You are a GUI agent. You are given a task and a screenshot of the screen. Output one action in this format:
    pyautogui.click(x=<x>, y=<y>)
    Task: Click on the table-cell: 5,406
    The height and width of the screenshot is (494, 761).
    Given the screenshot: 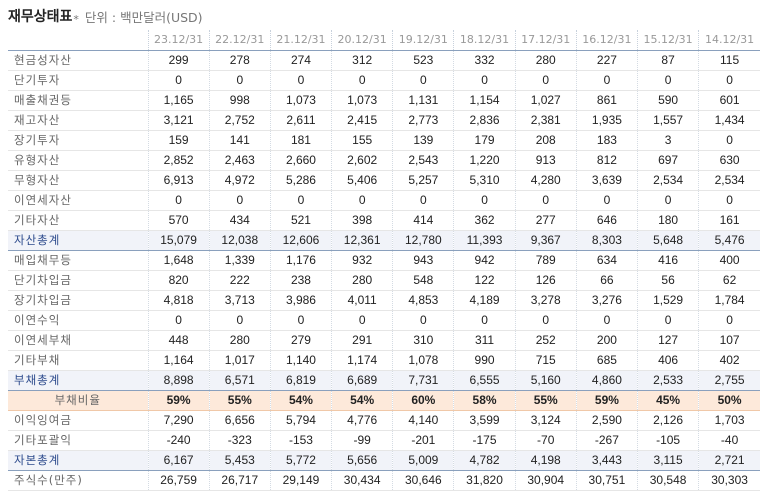 What is the action you would take?
    pyautogui.click(x=362, y=180)
    